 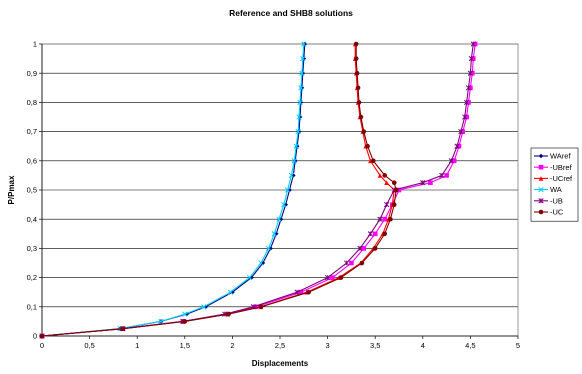 I want to click on legend: WAref -UBref -UCref WA -UB -UC, so click(x=554, y=184).